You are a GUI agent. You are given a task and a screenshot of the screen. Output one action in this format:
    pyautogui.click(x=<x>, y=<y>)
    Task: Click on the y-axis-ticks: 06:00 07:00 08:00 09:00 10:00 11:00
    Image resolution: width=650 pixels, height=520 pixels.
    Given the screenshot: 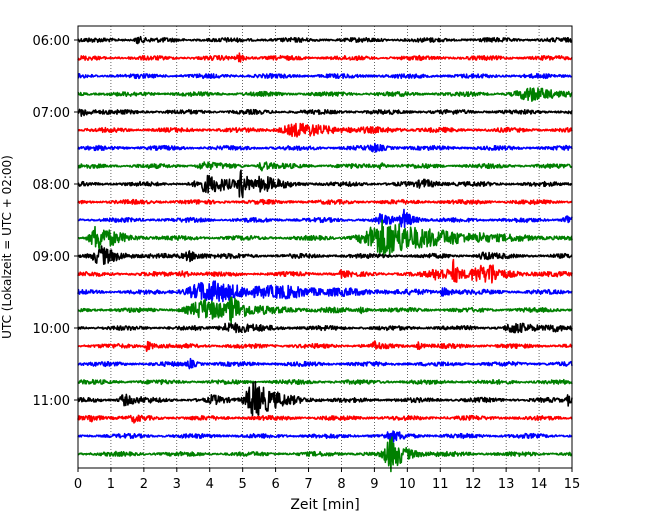 What is the action you would take?
    pyautogui.click(x=55, y=221)
    